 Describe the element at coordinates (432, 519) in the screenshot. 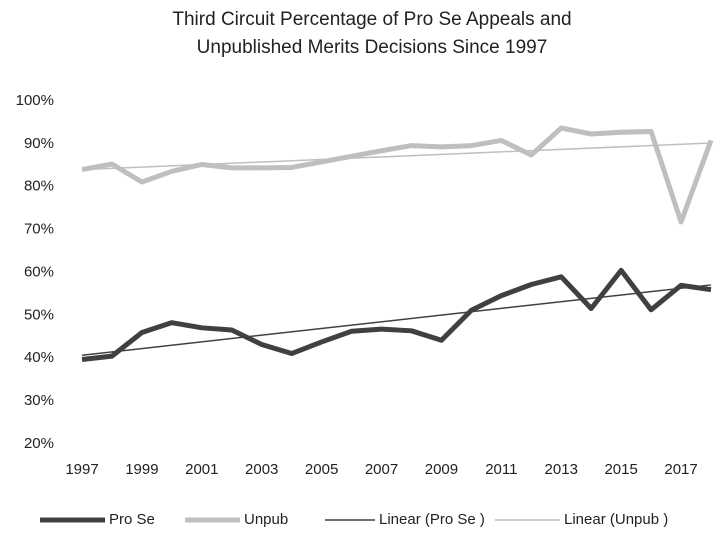

I see `legend-label: Linear (Pro Se )` at that location.